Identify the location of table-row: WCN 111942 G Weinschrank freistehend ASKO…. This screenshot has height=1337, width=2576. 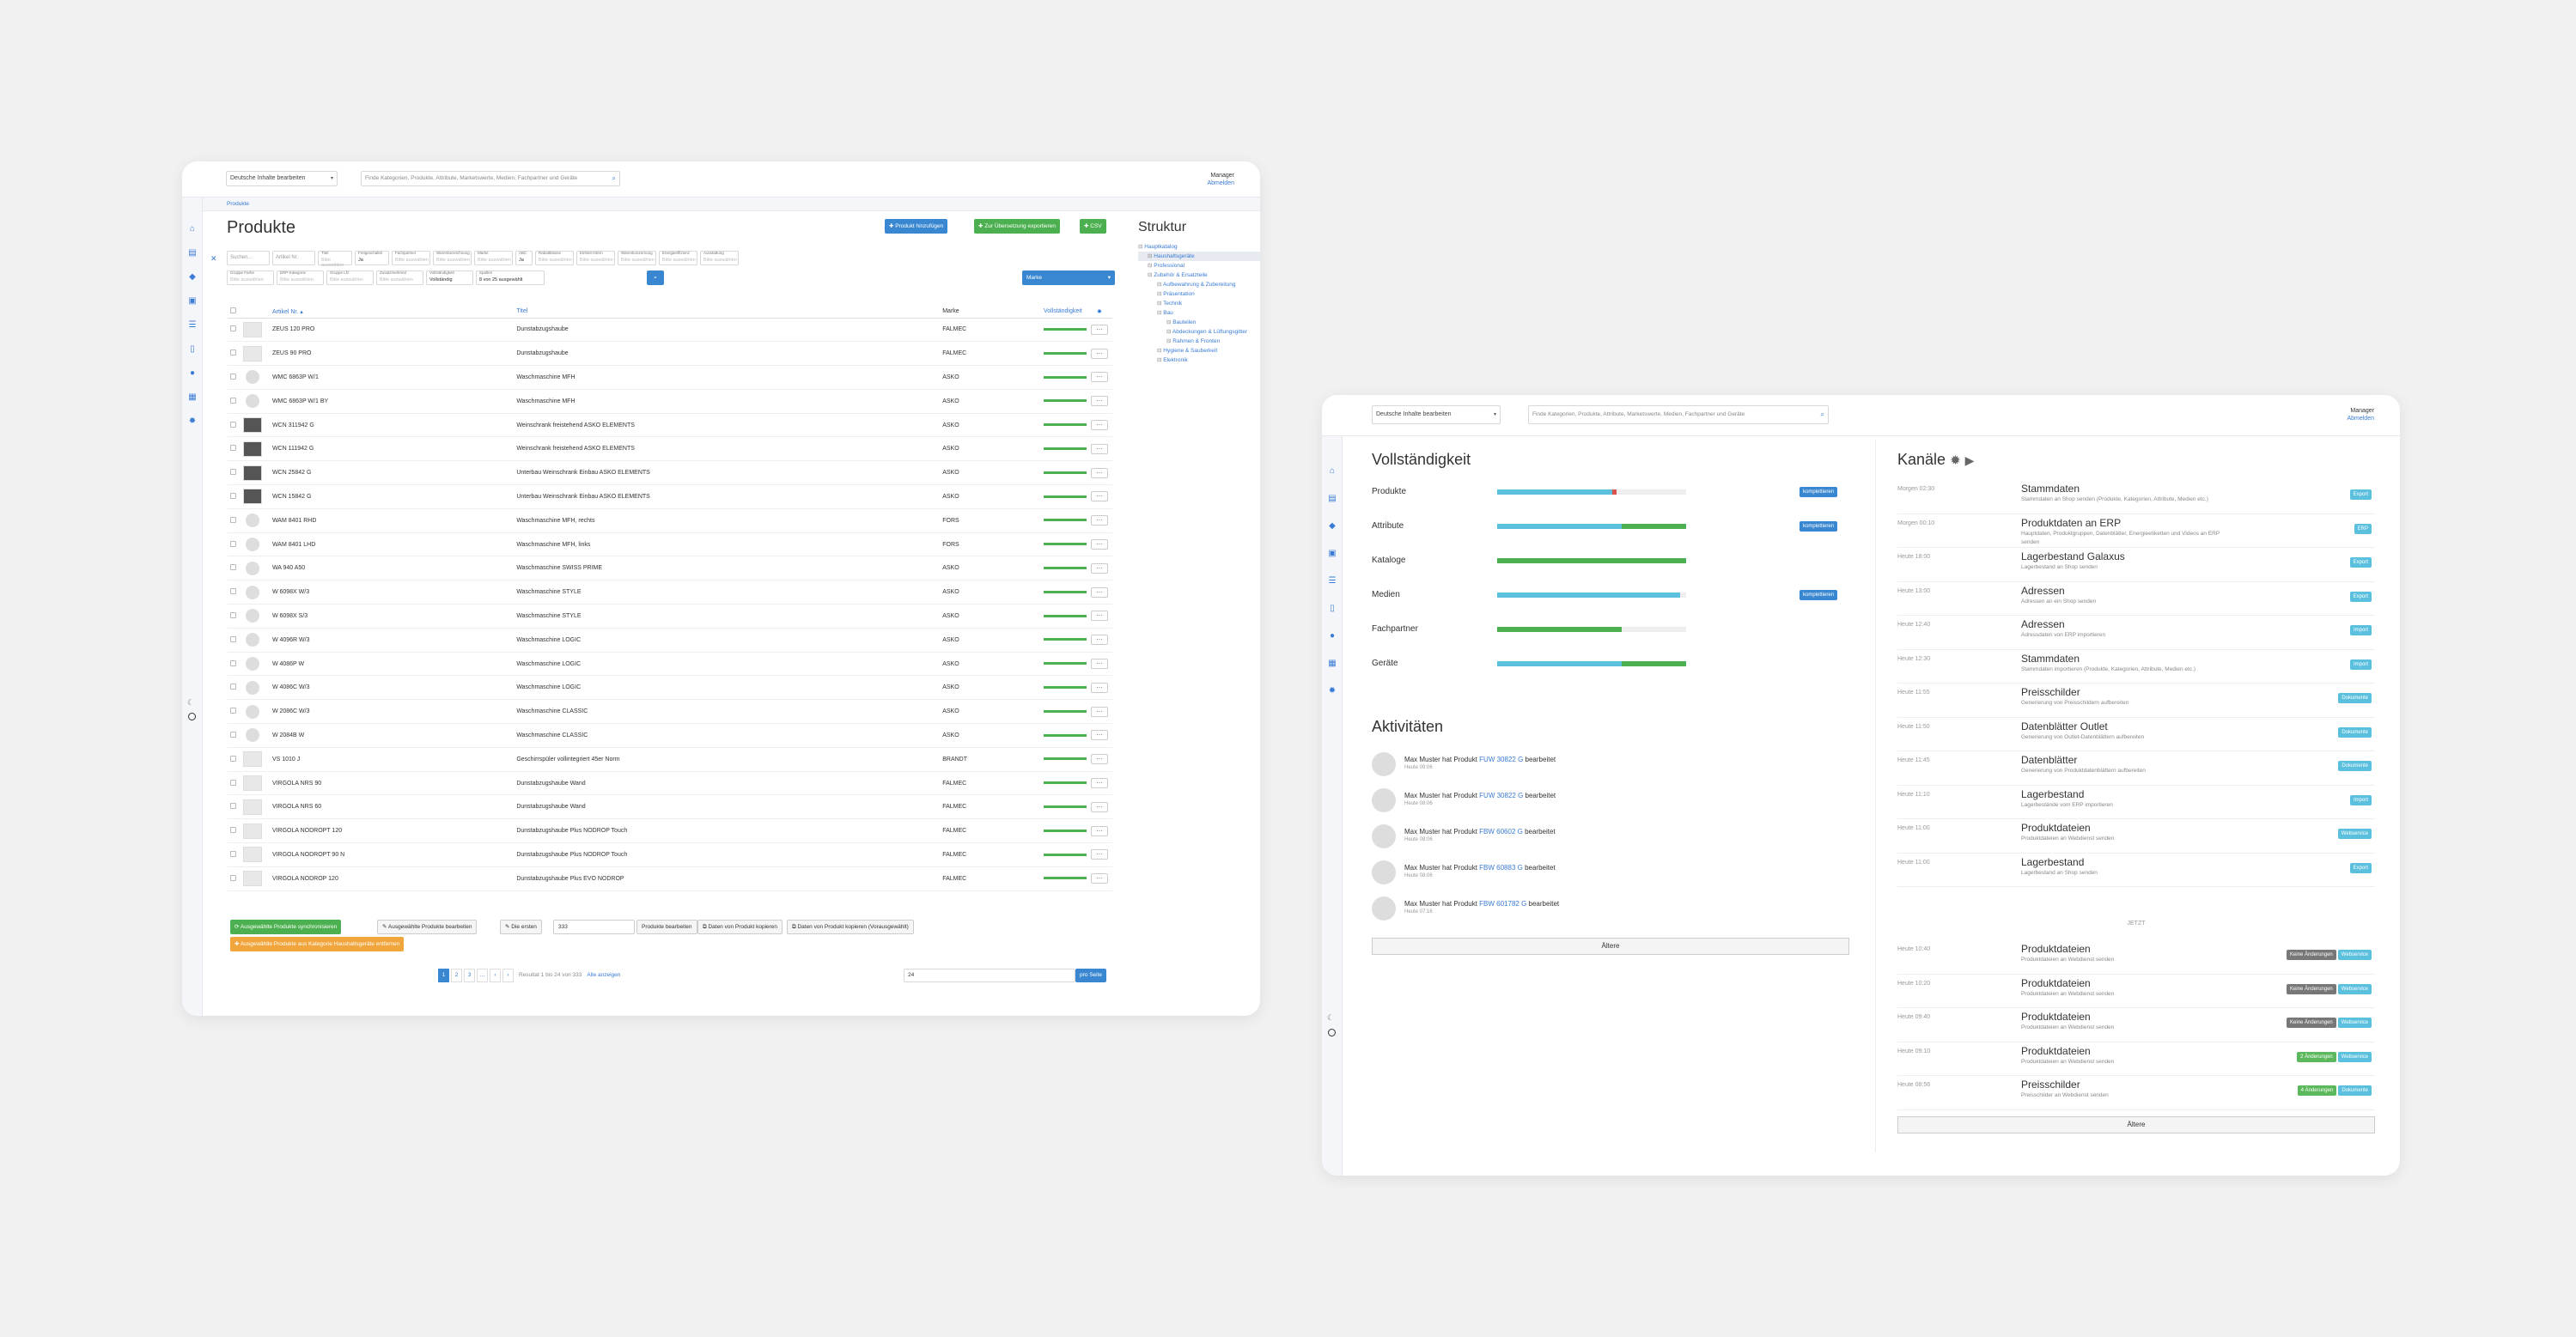
(670, 449).